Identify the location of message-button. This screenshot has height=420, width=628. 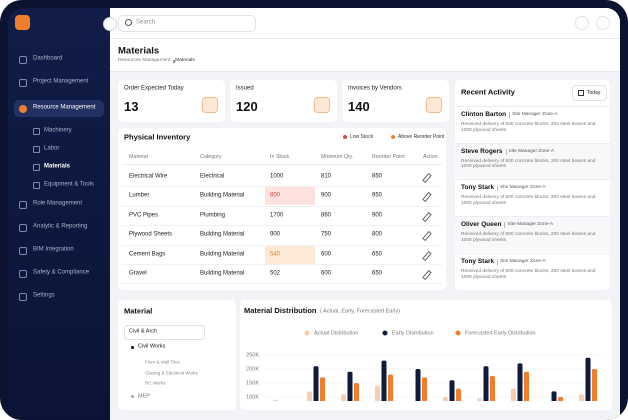
(603, 23).